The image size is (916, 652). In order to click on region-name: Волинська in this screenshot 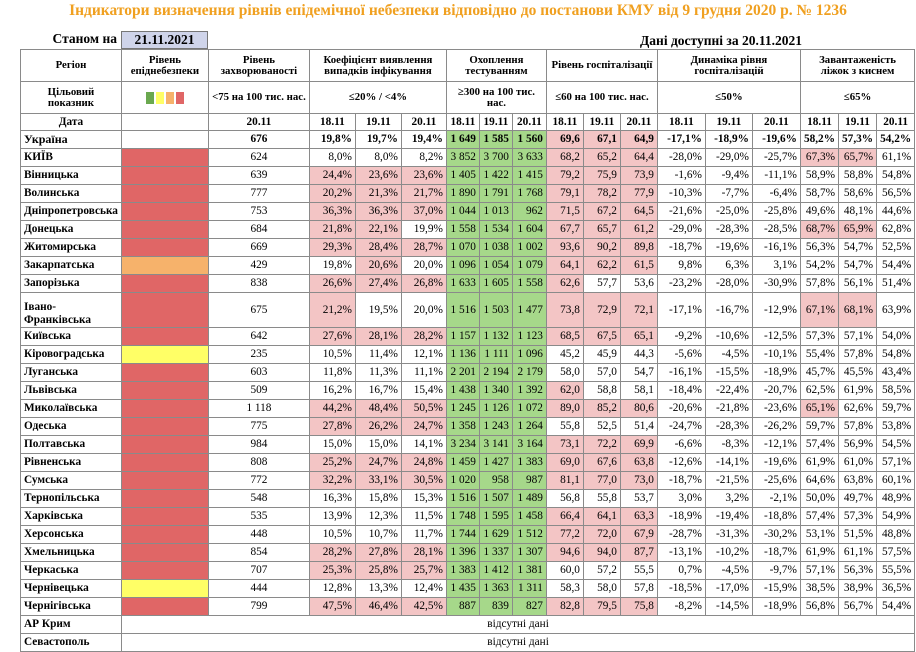, I will do `click(71, 193)`.